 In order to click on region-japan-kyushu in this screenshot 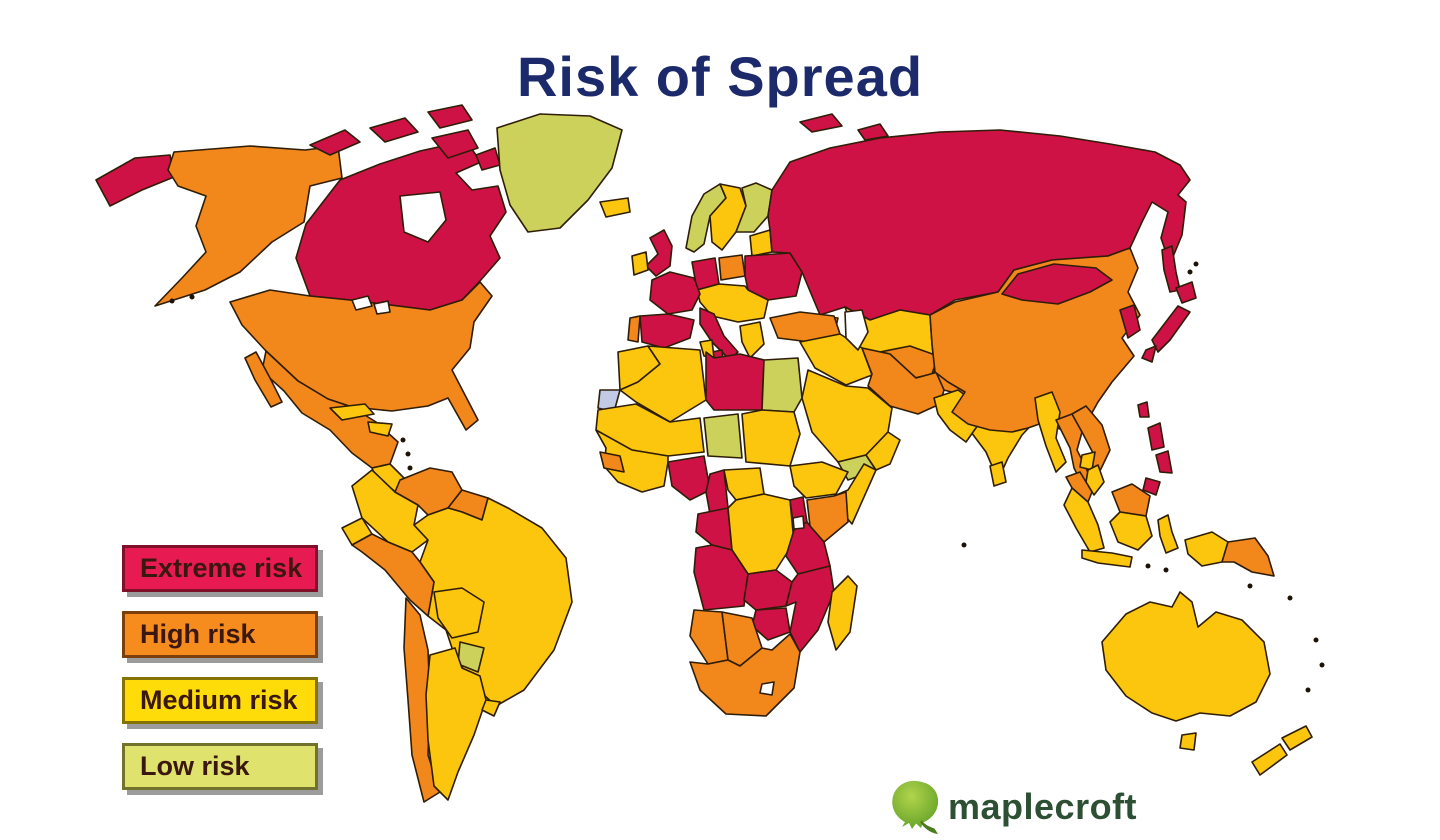, I will do `click(1149, 354)`.